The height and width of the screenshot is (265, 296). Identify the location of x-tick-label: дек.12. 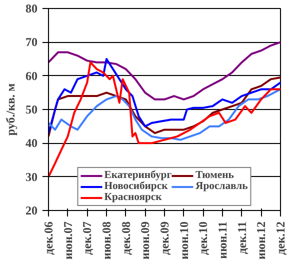
(281, 238).